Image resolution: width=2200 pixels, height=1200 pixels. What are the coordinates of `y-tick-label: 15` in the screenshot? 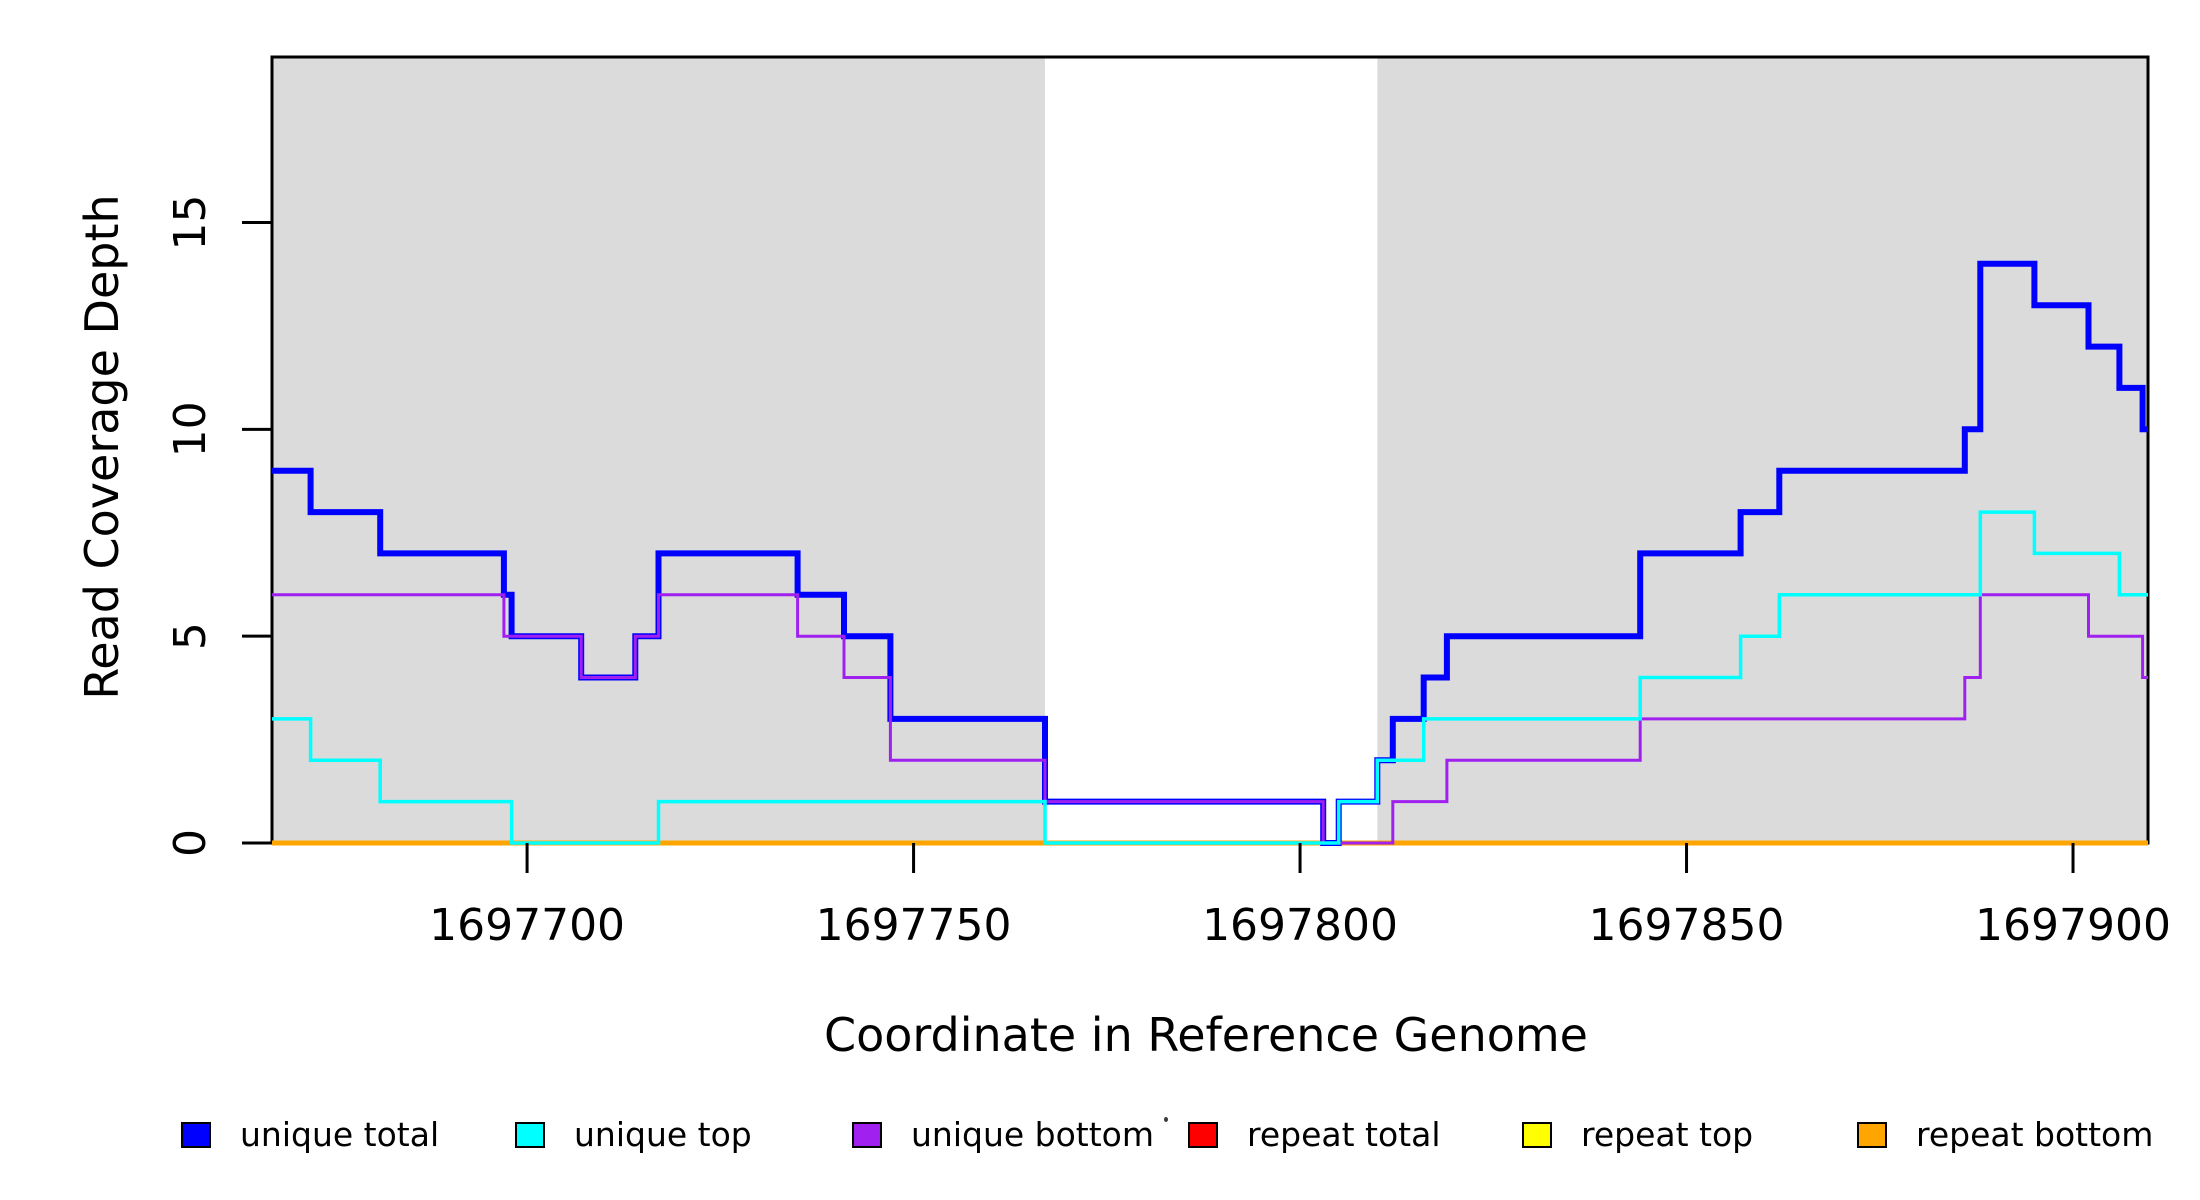 It's located at (190, 222).